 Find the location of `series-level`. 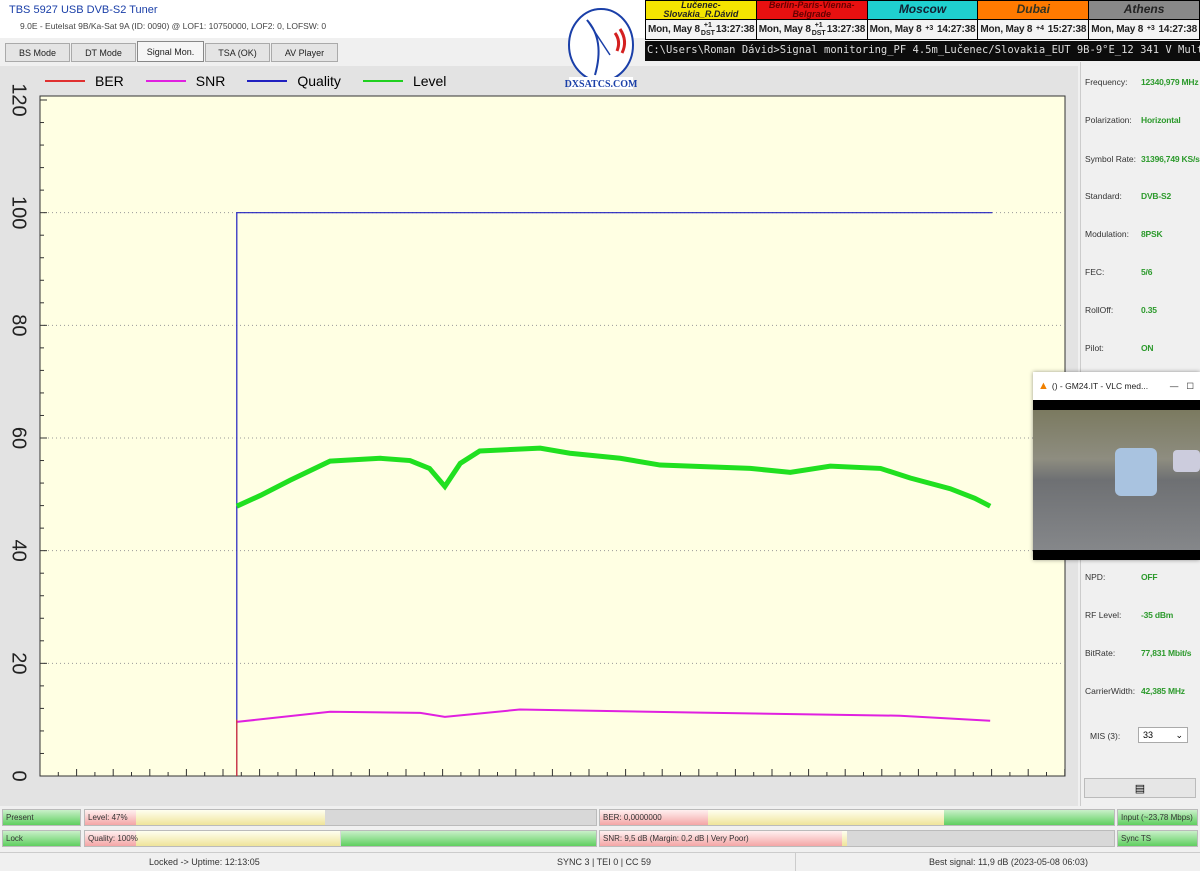

series-level is located at coordinates (613, 477).